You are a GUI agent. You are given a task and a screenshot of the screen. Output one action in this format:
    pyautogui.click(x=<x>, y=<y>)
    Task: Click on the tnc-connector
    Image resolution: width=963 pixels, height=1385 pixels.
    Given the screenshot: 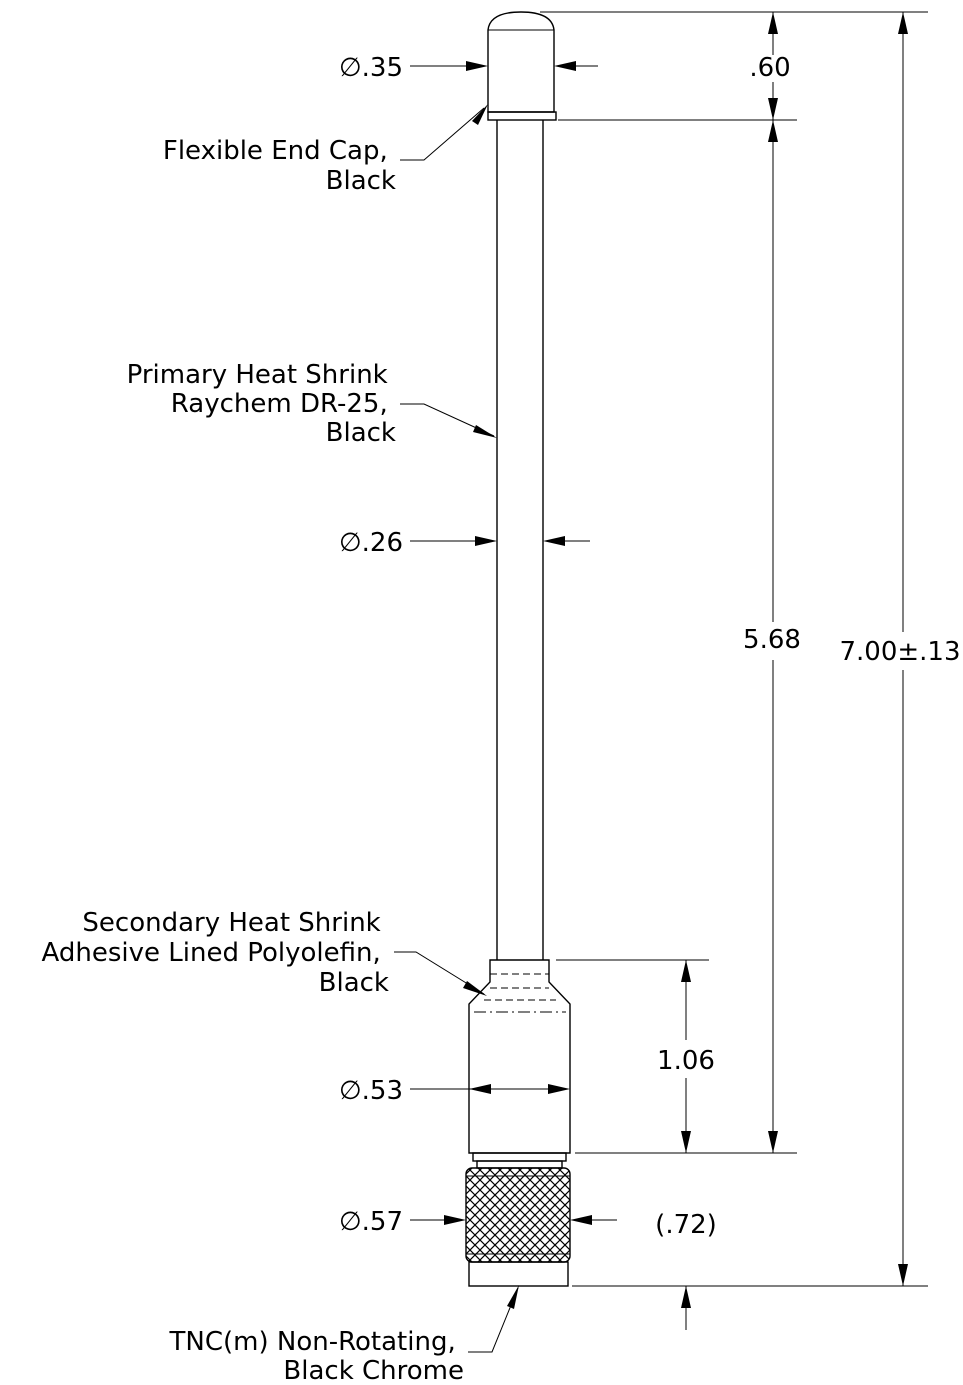 What is the action you would take?
    pyautogui.click(x=518, y=1219)
    